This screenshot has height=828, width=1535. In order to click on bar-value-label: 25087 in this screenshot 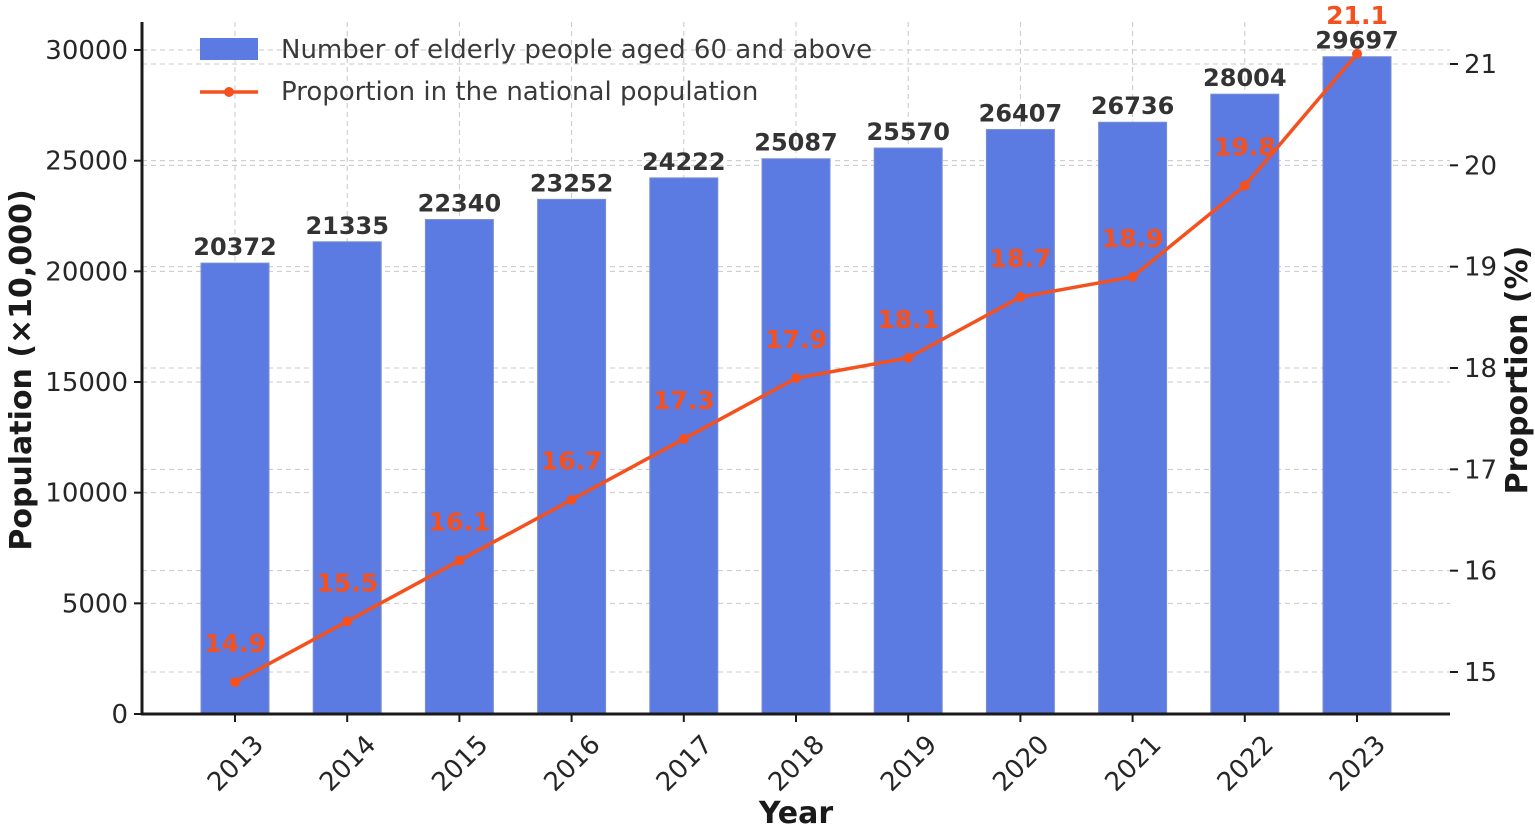, I will do `click(796, 143)`.